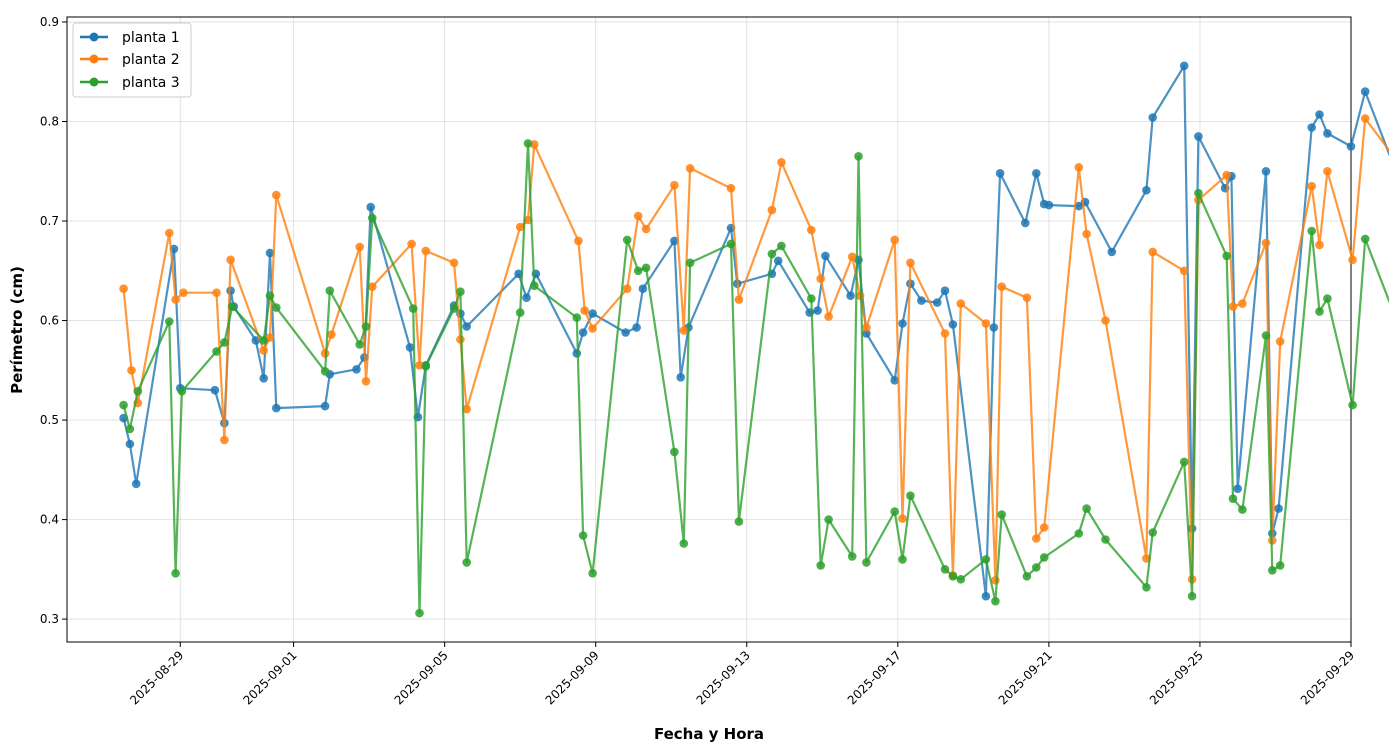 The image size is (1389, 752). What do you see at coordinates (1176, 677) in the screenshot?
I see `x-tick-label: 2025-09-25` at bounding box center [1176, 677].